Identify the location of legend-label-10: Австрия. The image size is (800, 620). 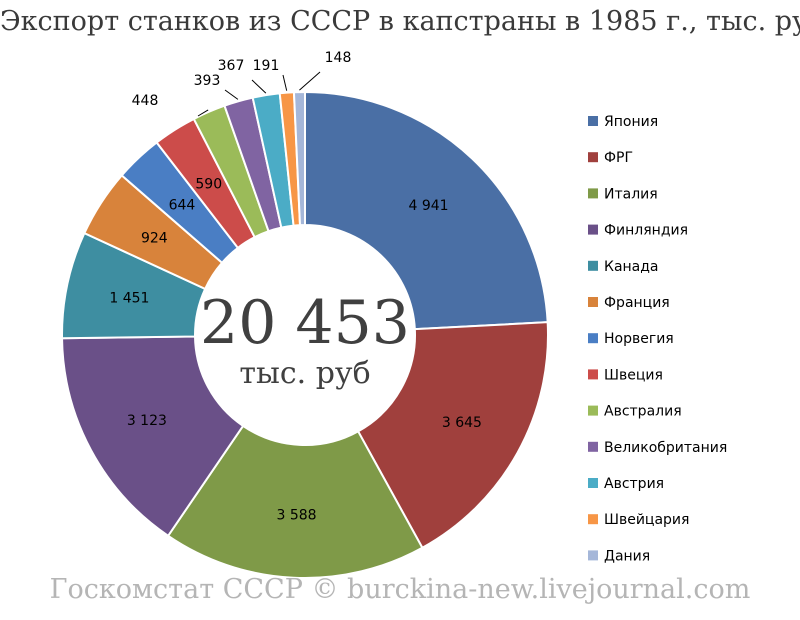
(634, 484).